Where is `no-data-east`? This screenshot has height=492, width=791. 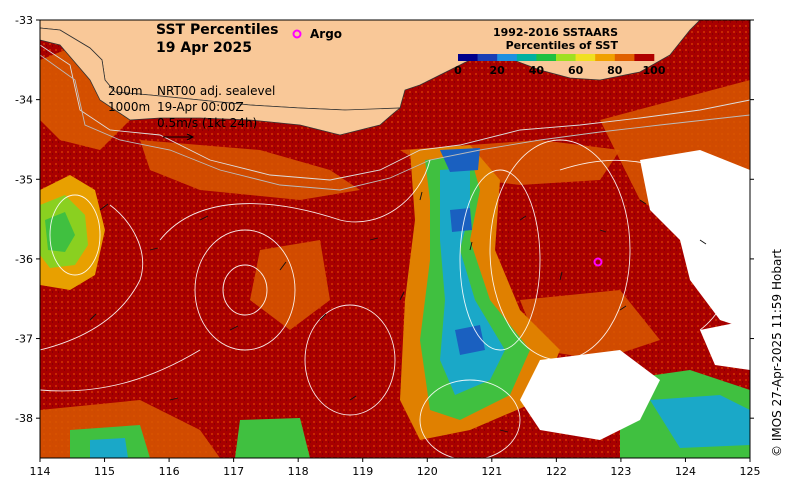
no-data-east is located at coordinates (695, 240).